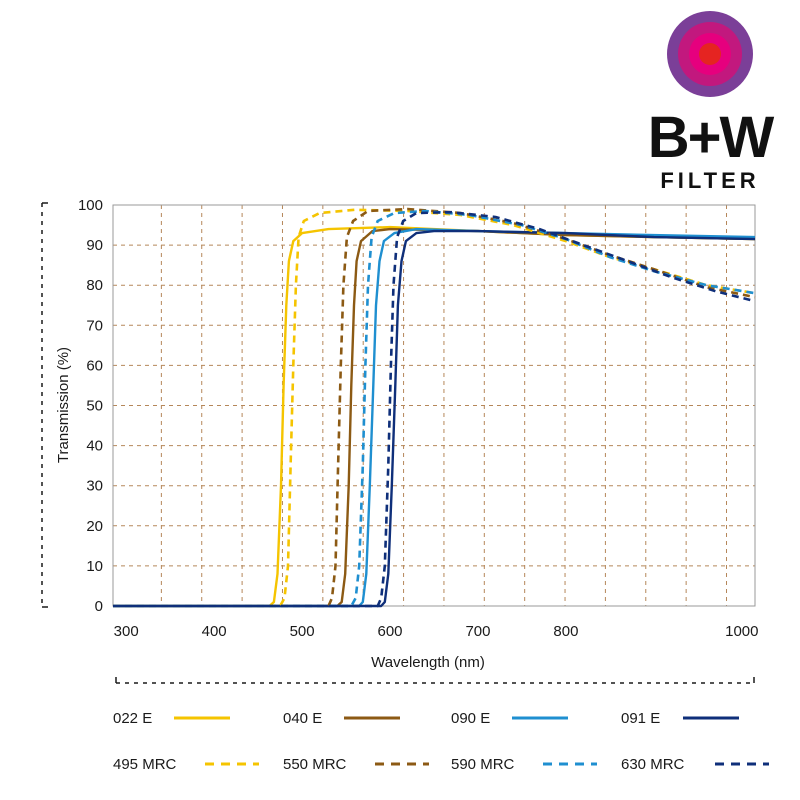 The image size is (800, 800). I want to click on legend-label: 495 MRC, so click(145, 764).